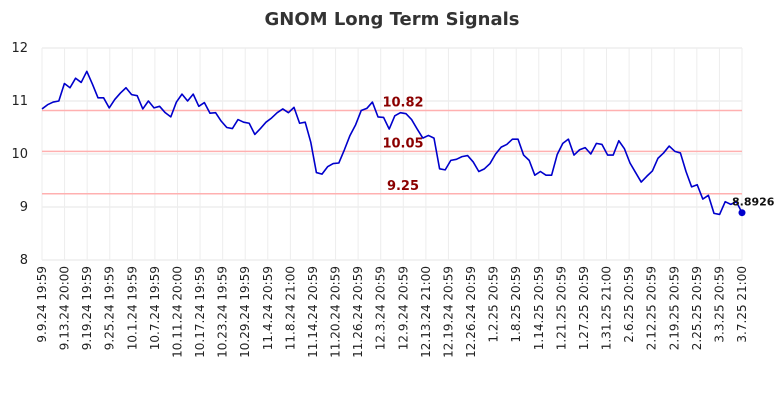 This screenshot has height=400, width=784. What do you see at coordinates (24, 260) in the screenshot?
I see `y-tick-label: 8` at bounding box center [24, 260].